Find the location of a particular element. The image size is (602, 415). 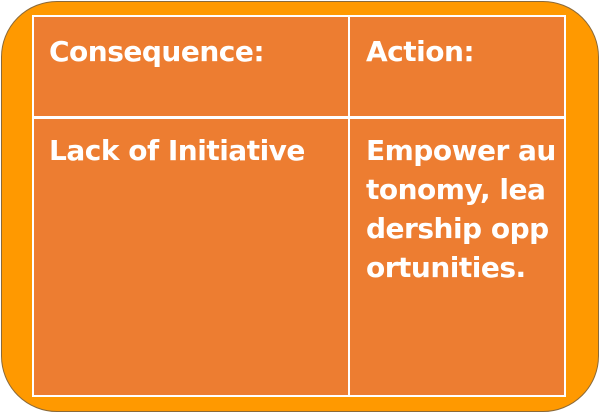

header-consequence: Consequence: is located at coordinates (157, 51).